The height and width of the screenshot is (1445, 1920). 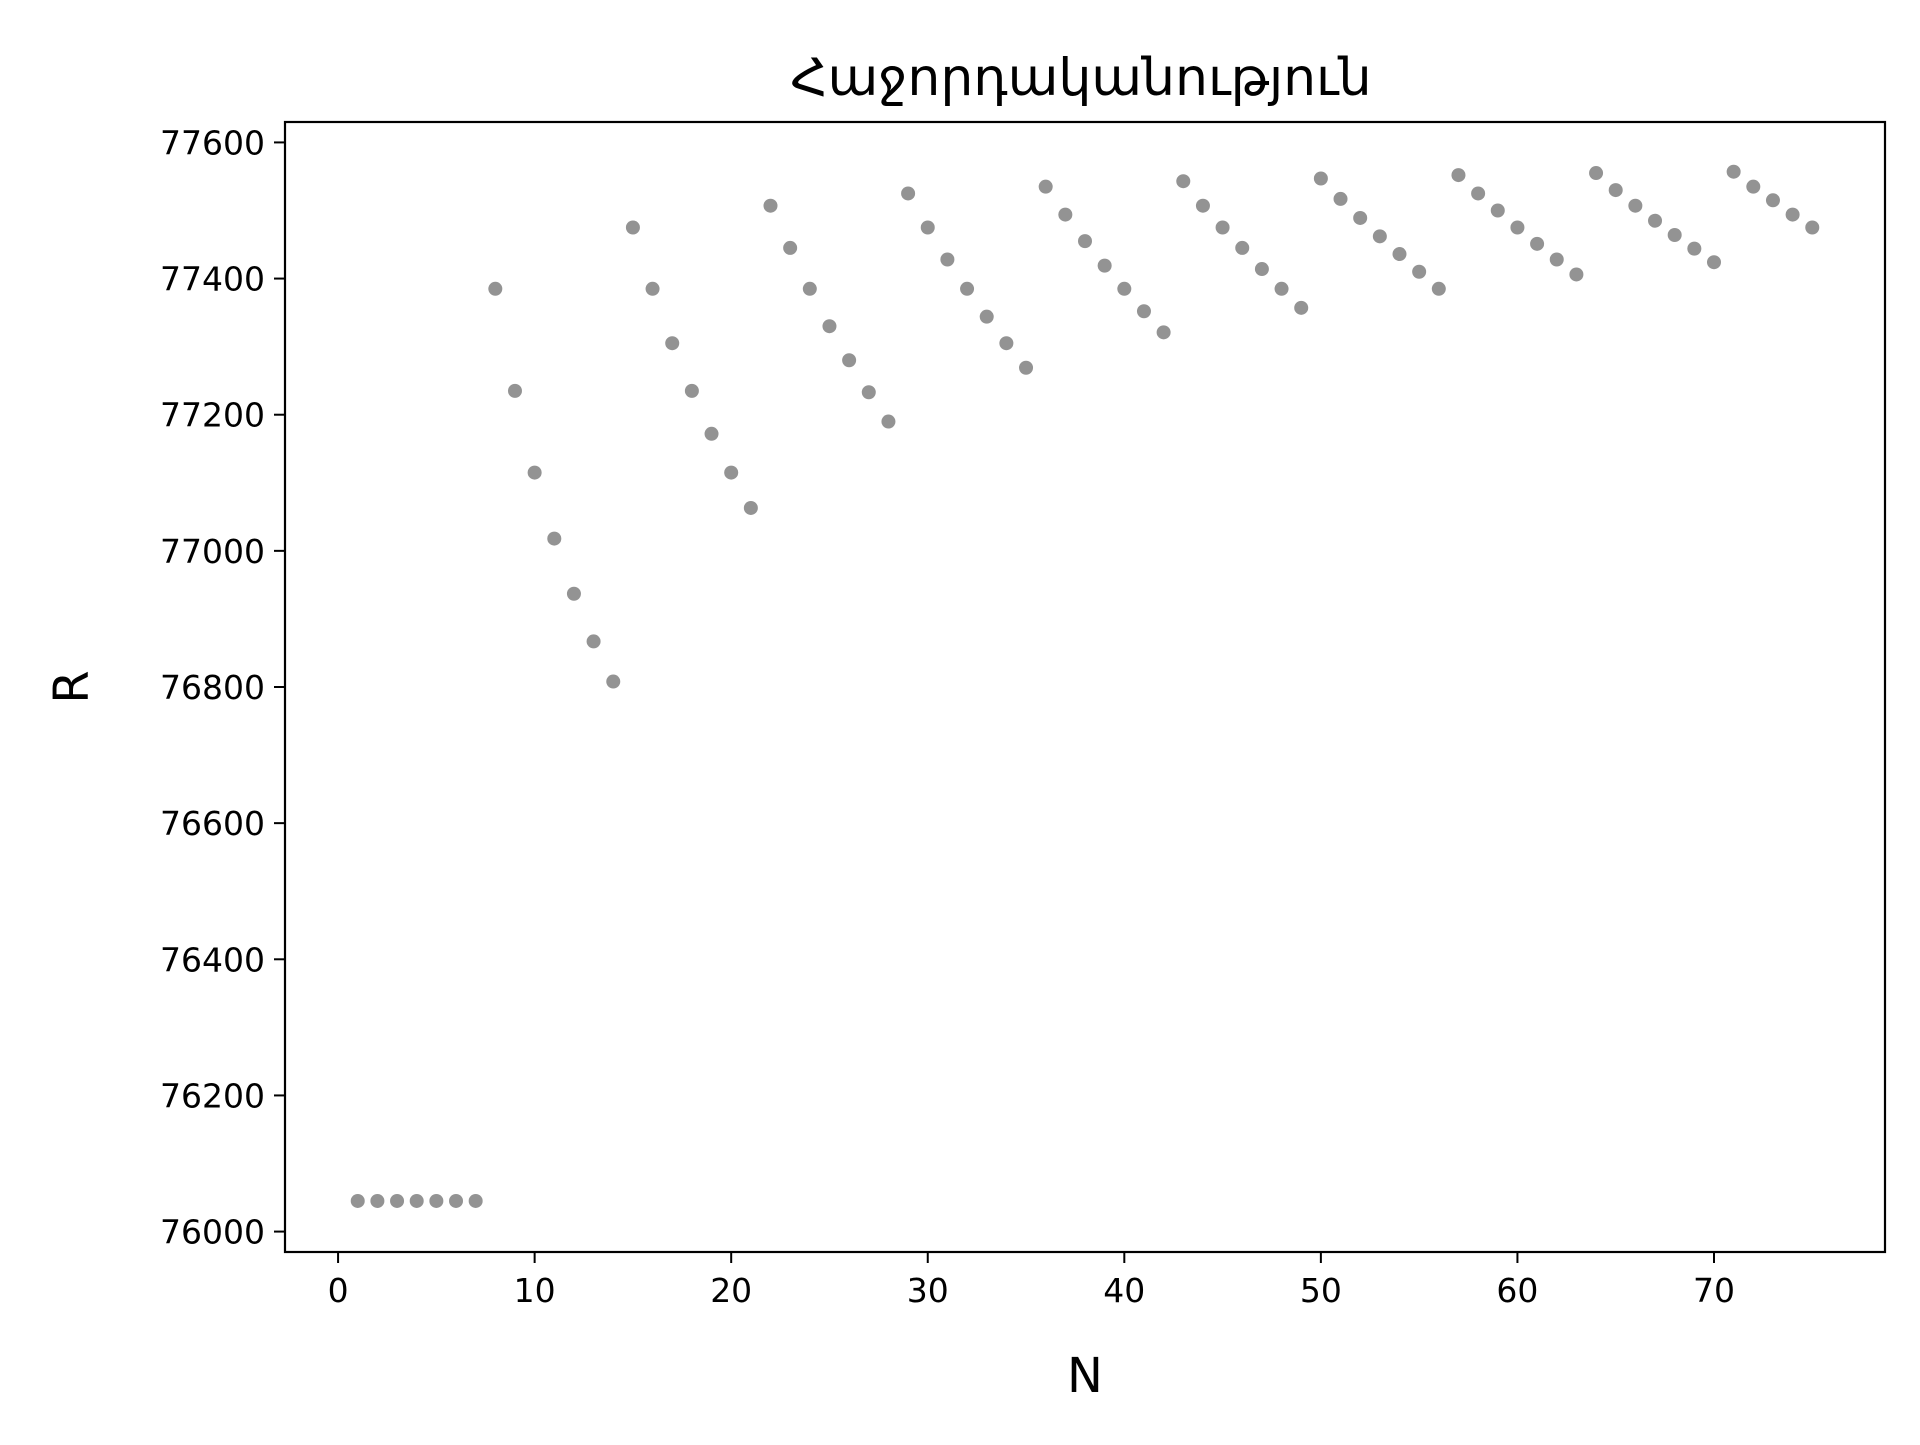 What do you see at coordinates (212, 959) in the screenshot?
I see `y-tick-label: 76400` at bounding box center [212, 959].